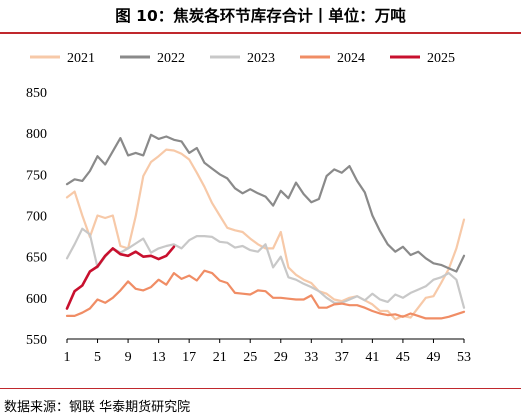 This screenshot has width=521, height=420. I want to click on x-tick-label: 9, so click(128, 357).